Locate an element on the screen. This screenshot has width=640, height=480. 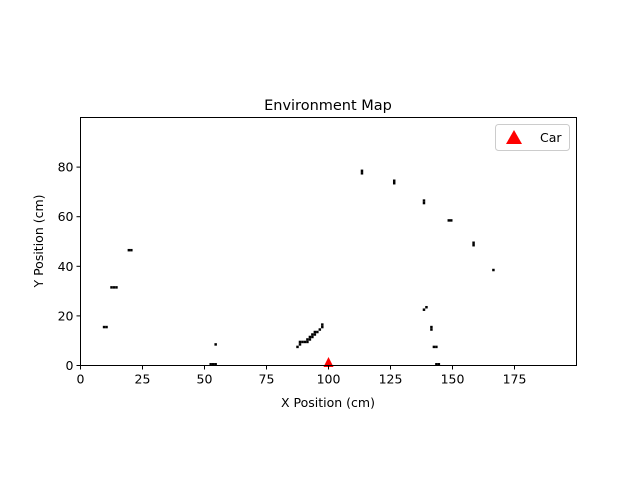
legend: Car is located at coordinates (532, 137).